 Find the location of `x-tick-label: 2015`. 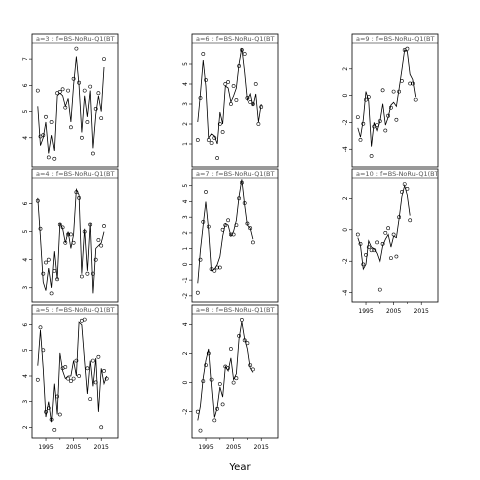

x-tick-label: 2015 is located at coordinates (421, 311).